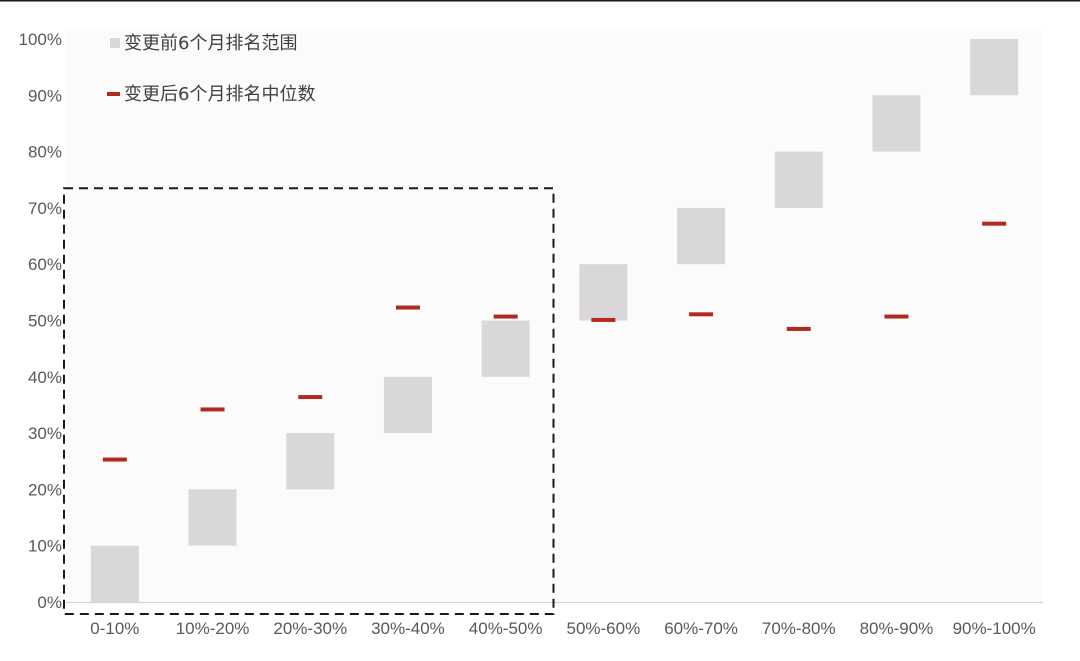 The image size is (1080, 661). I want to click on x-tick-label: 0-10%, so click(114, 628).